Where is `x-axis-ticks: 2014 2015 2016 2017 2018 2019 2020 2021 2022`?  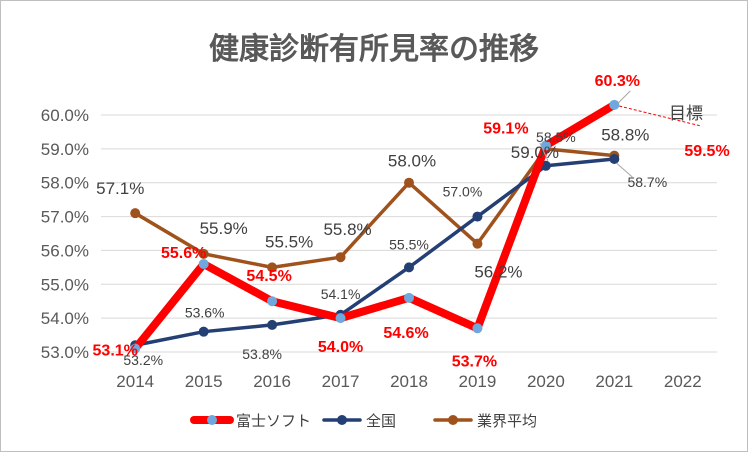
x-axis-ticks: 2014 2015 2016 2017 2018 2019 2020 2021 2022 is located at coordinates (408, 381).